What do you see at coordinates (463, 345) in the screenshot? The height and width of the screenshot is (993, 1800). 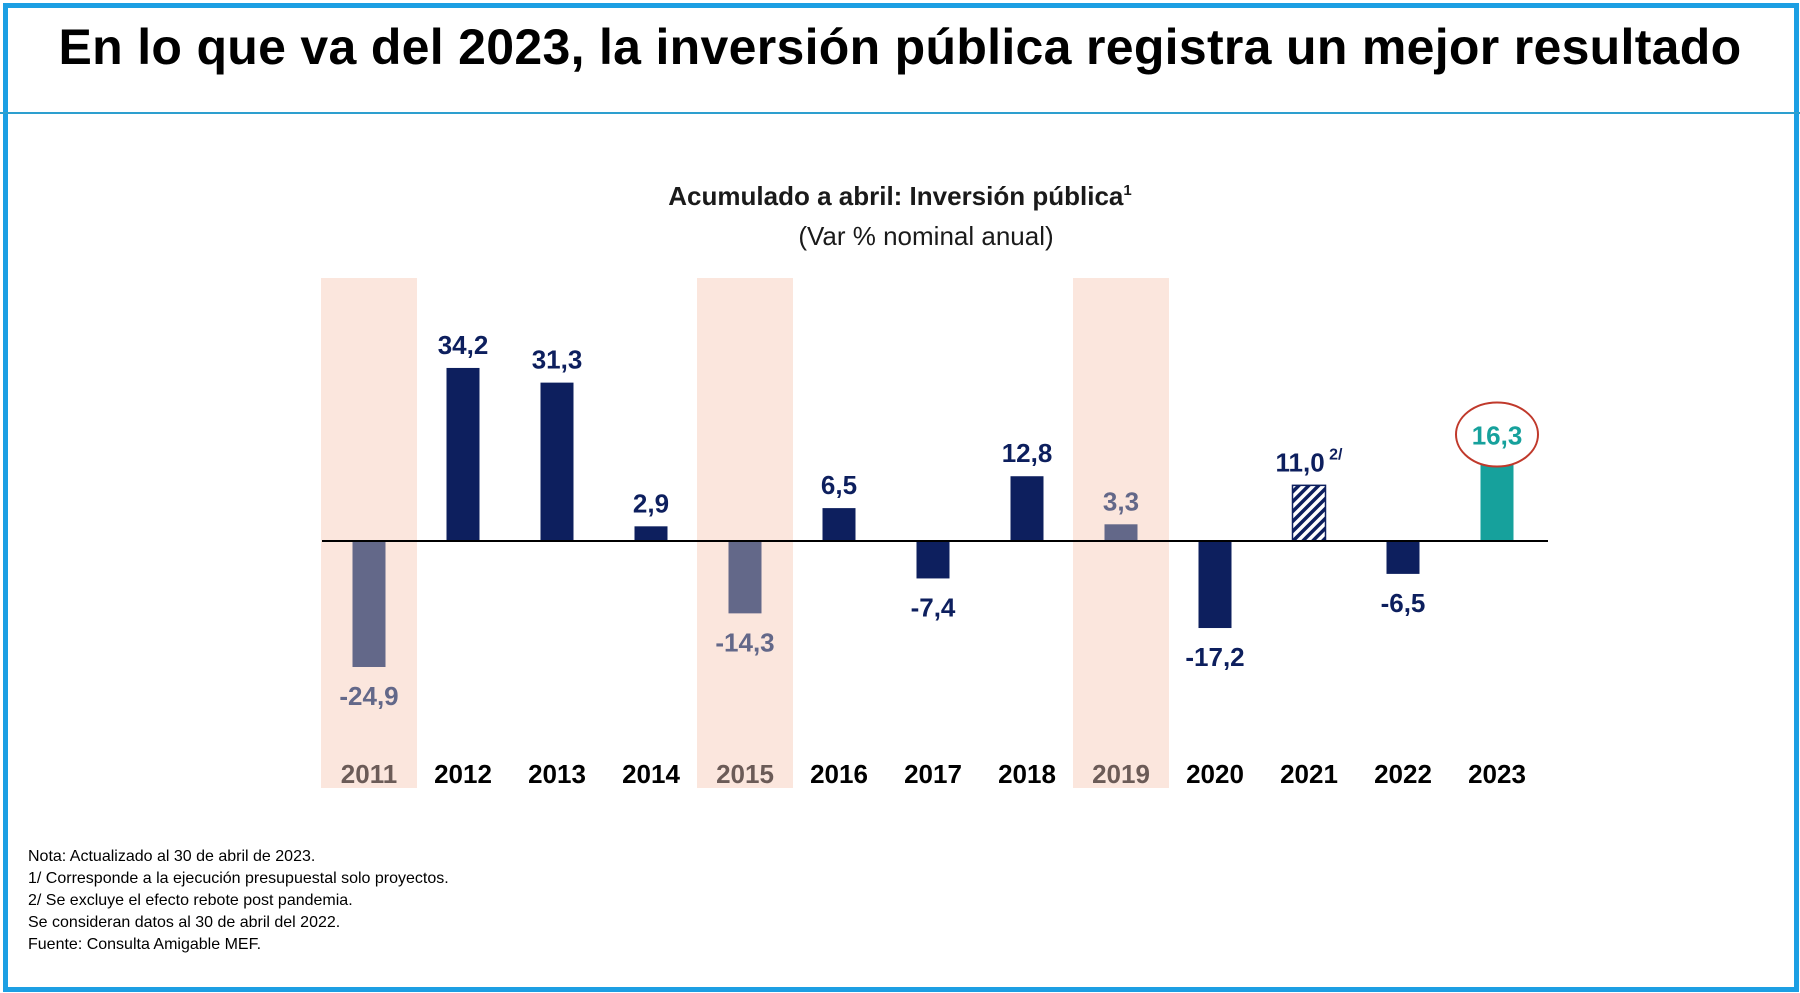 I see `value-label-2012: 34,2` at bounding box center [463, 345].